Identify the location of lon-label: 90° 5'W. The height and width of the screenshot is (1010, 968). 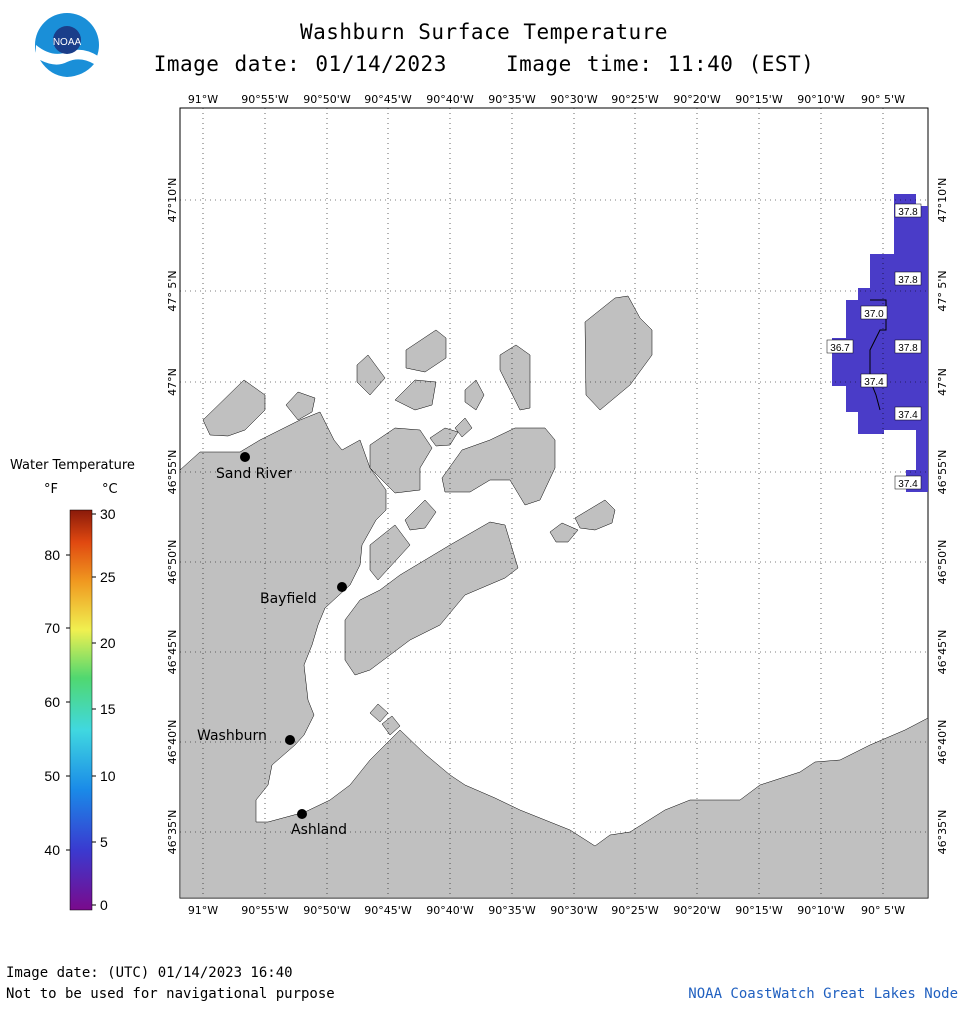
(883, 99).